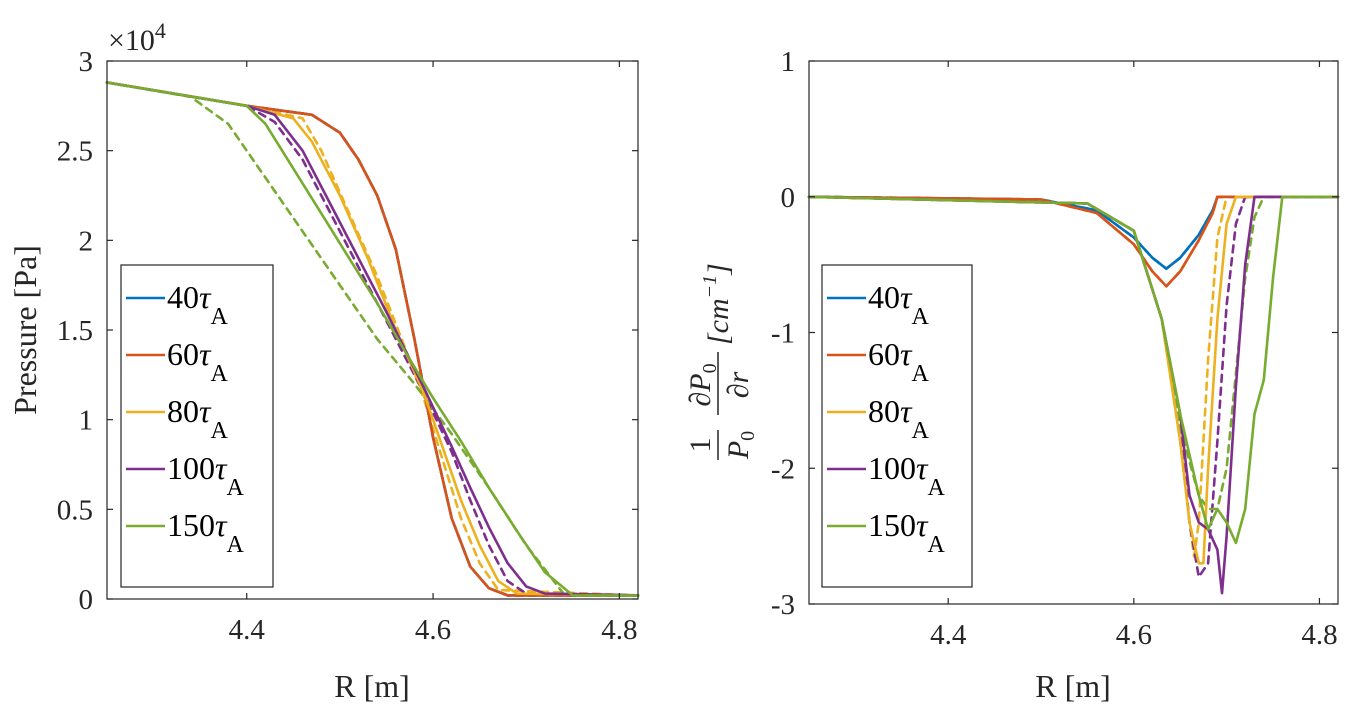 The image size is (1362, 706). What do you see at coordinates (86, 421) in the screenshot?
I see `left-y-tick-label: 1` at bounding box center [86, 421].